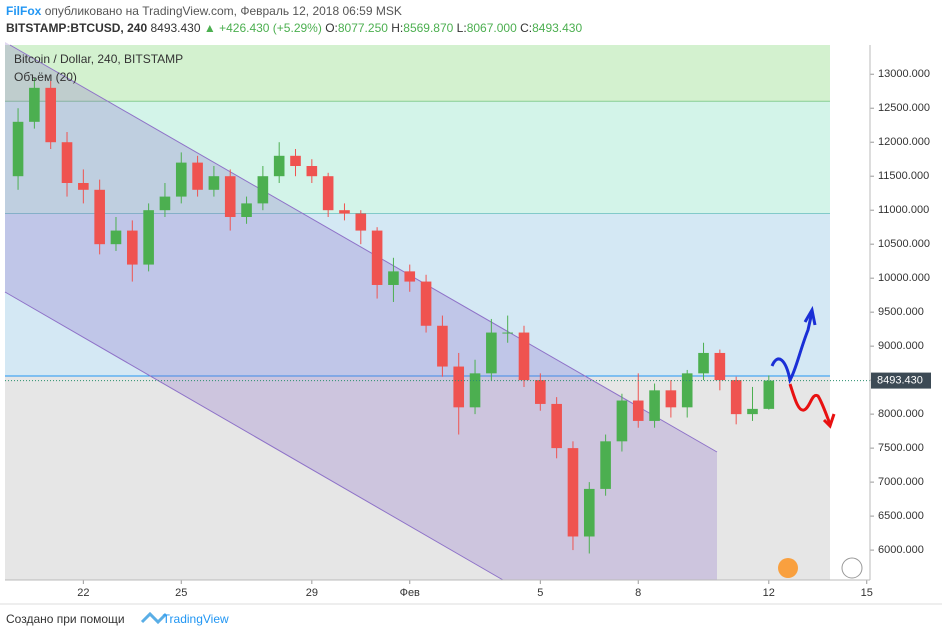  What do you see at coordinates (769, 593) in the screenshot?
I see `x-tick-label: 12` at bounding box center [769, 593].